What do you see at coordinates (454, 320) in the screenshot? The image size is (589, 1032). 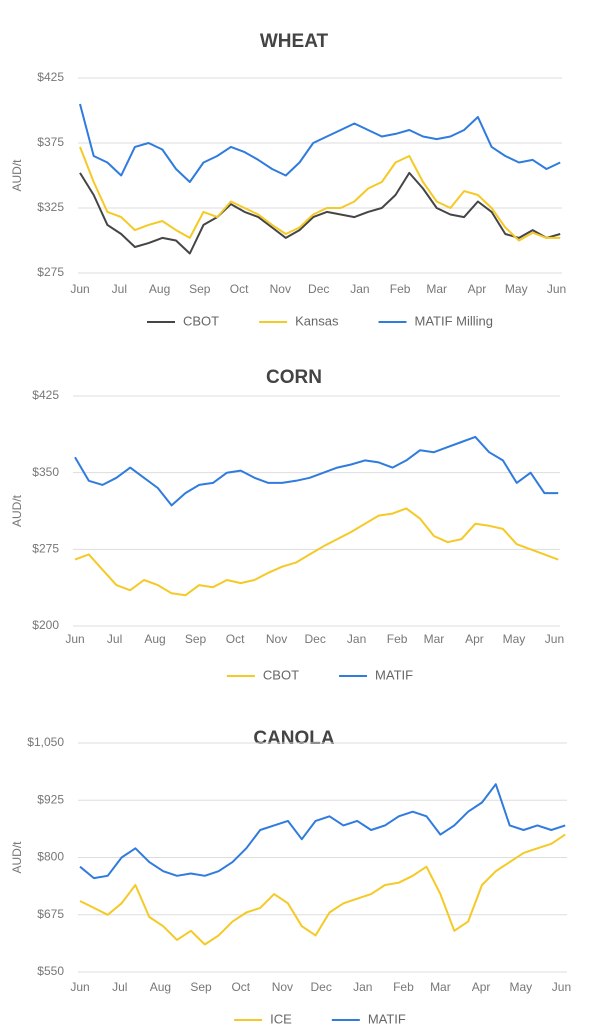 I see `legend-label: MATIF Milling` at bounding box center [454, 320].